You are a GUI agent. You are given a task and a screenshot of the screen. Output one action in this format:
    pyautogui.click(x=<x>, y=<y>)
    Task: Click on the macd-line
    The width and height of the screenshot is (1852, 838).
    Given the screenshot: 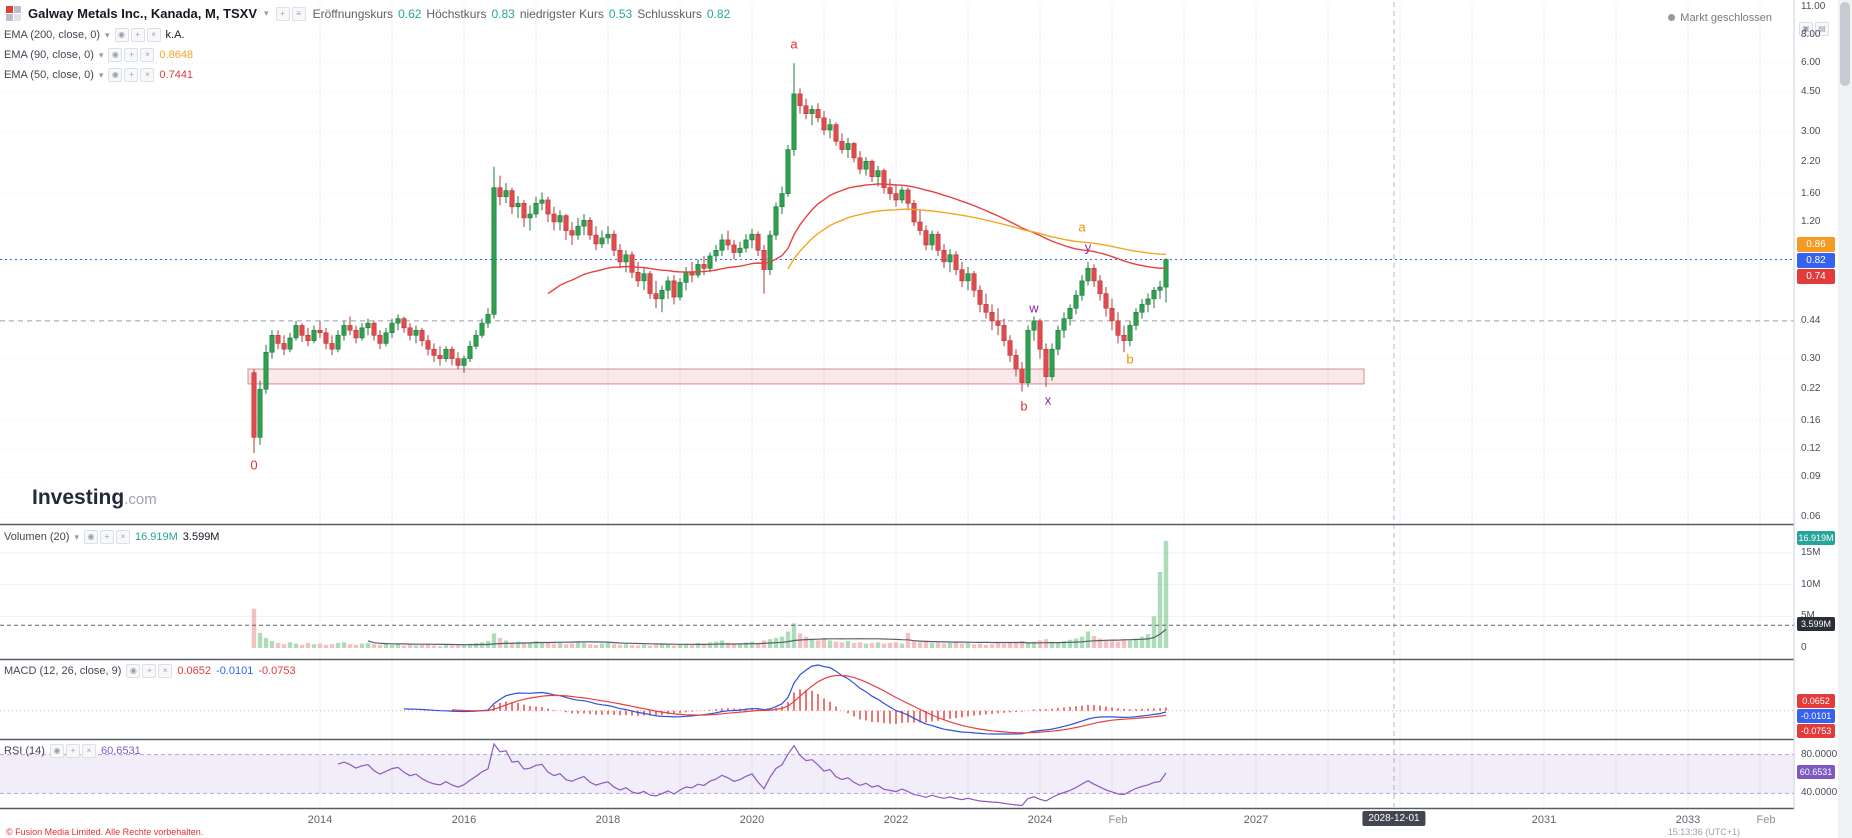 What is the action you would take?
    pyautogui.click(x=785, y=699)
    